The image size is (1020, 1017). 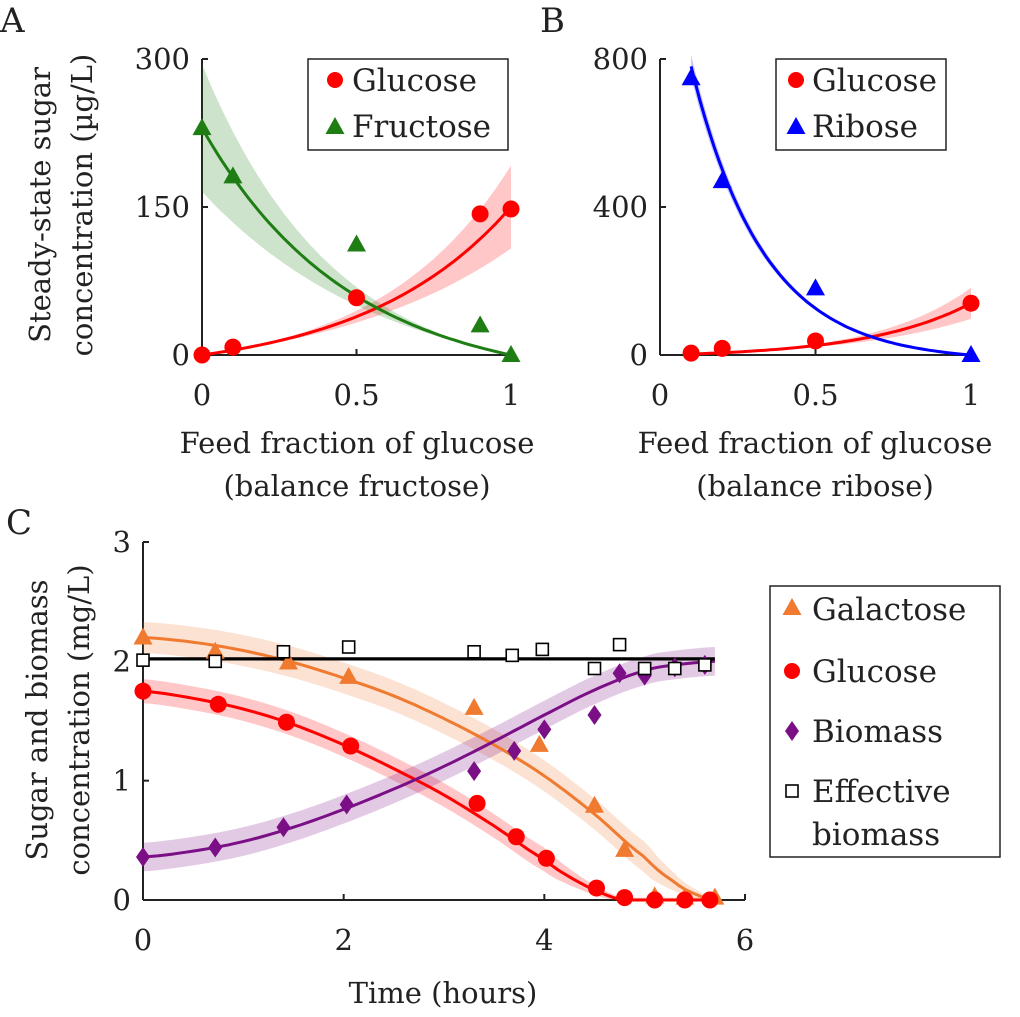 I want to click on legend-marker-biomass, so click(x=792, y=731).